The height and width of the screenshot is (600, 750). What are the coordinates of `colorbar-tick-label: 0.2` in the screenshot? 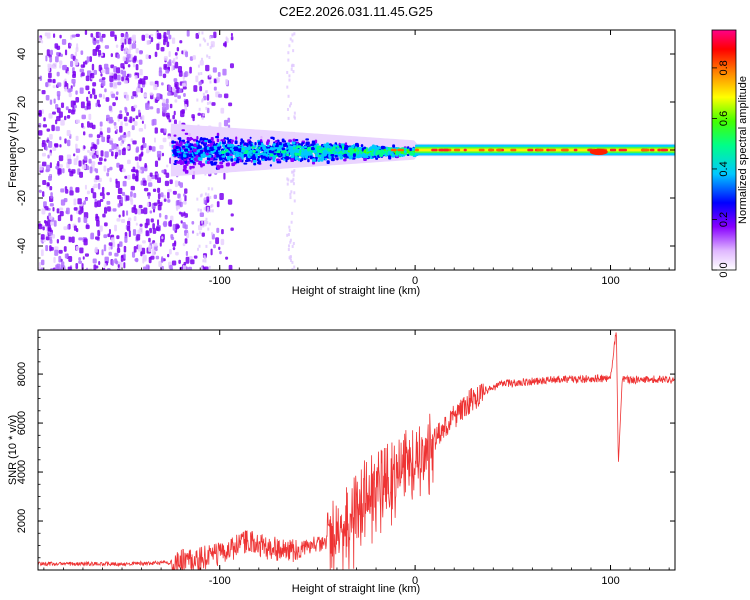 It's located at (724, 219).